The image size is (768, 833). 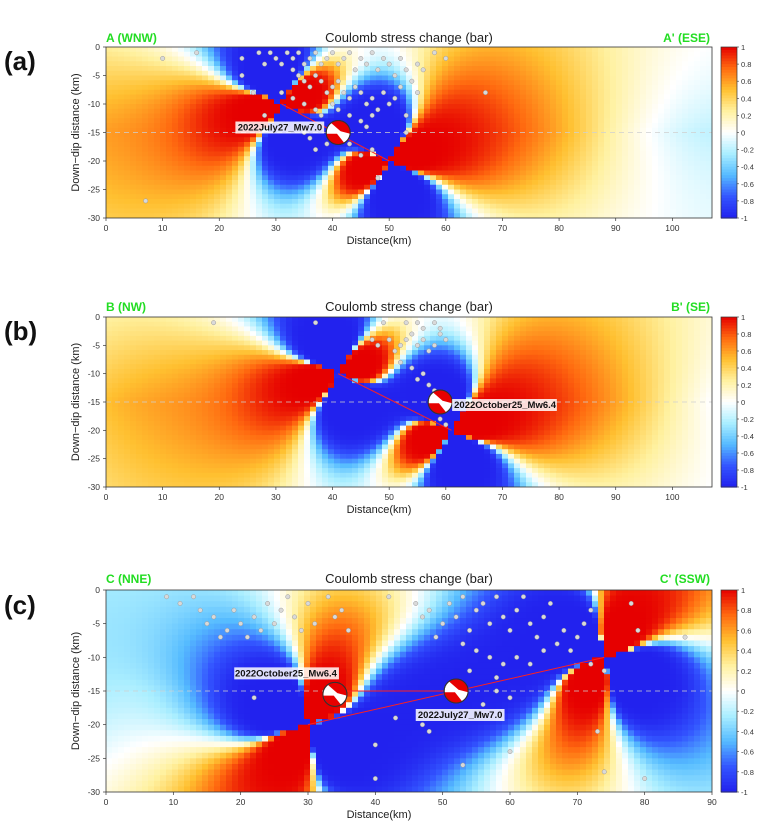 What do you see at coordinates (131, 38) in the screenshot?
I see `profile-start-label: A (WNW)` at bounding box center [131, 38].